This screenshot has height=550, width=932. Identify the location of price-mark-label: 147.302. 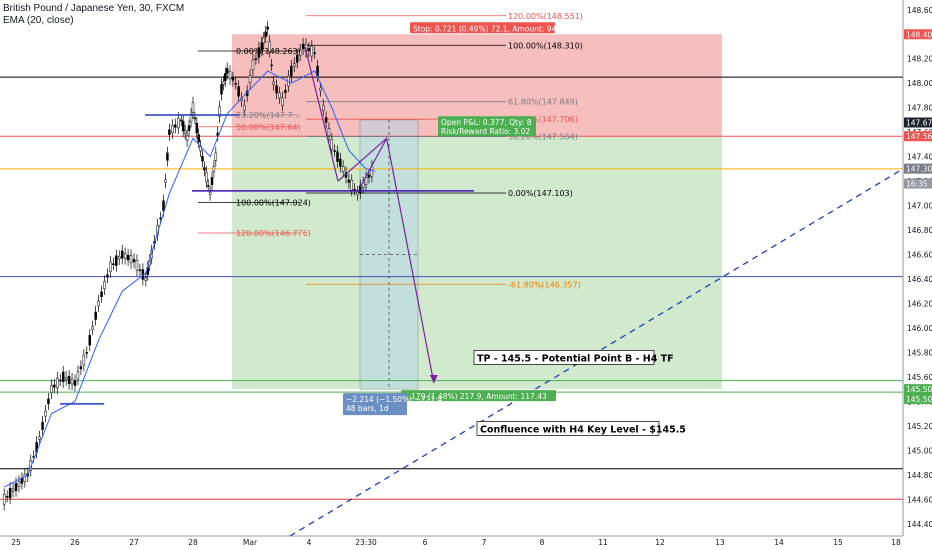
(919, 169).